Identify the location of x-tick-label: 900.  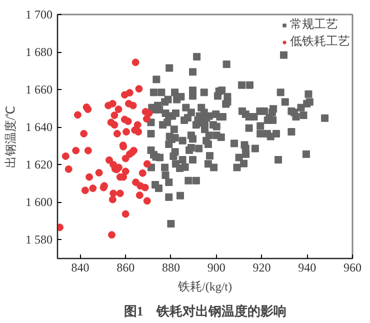
(216, 267).